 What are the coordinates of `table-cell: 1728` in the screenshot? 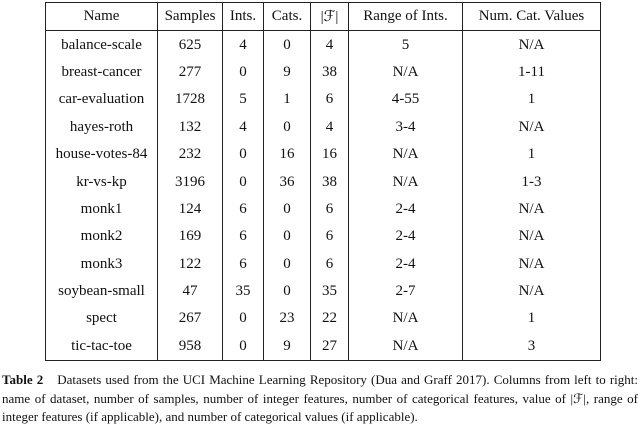 It's located at (190, 100).